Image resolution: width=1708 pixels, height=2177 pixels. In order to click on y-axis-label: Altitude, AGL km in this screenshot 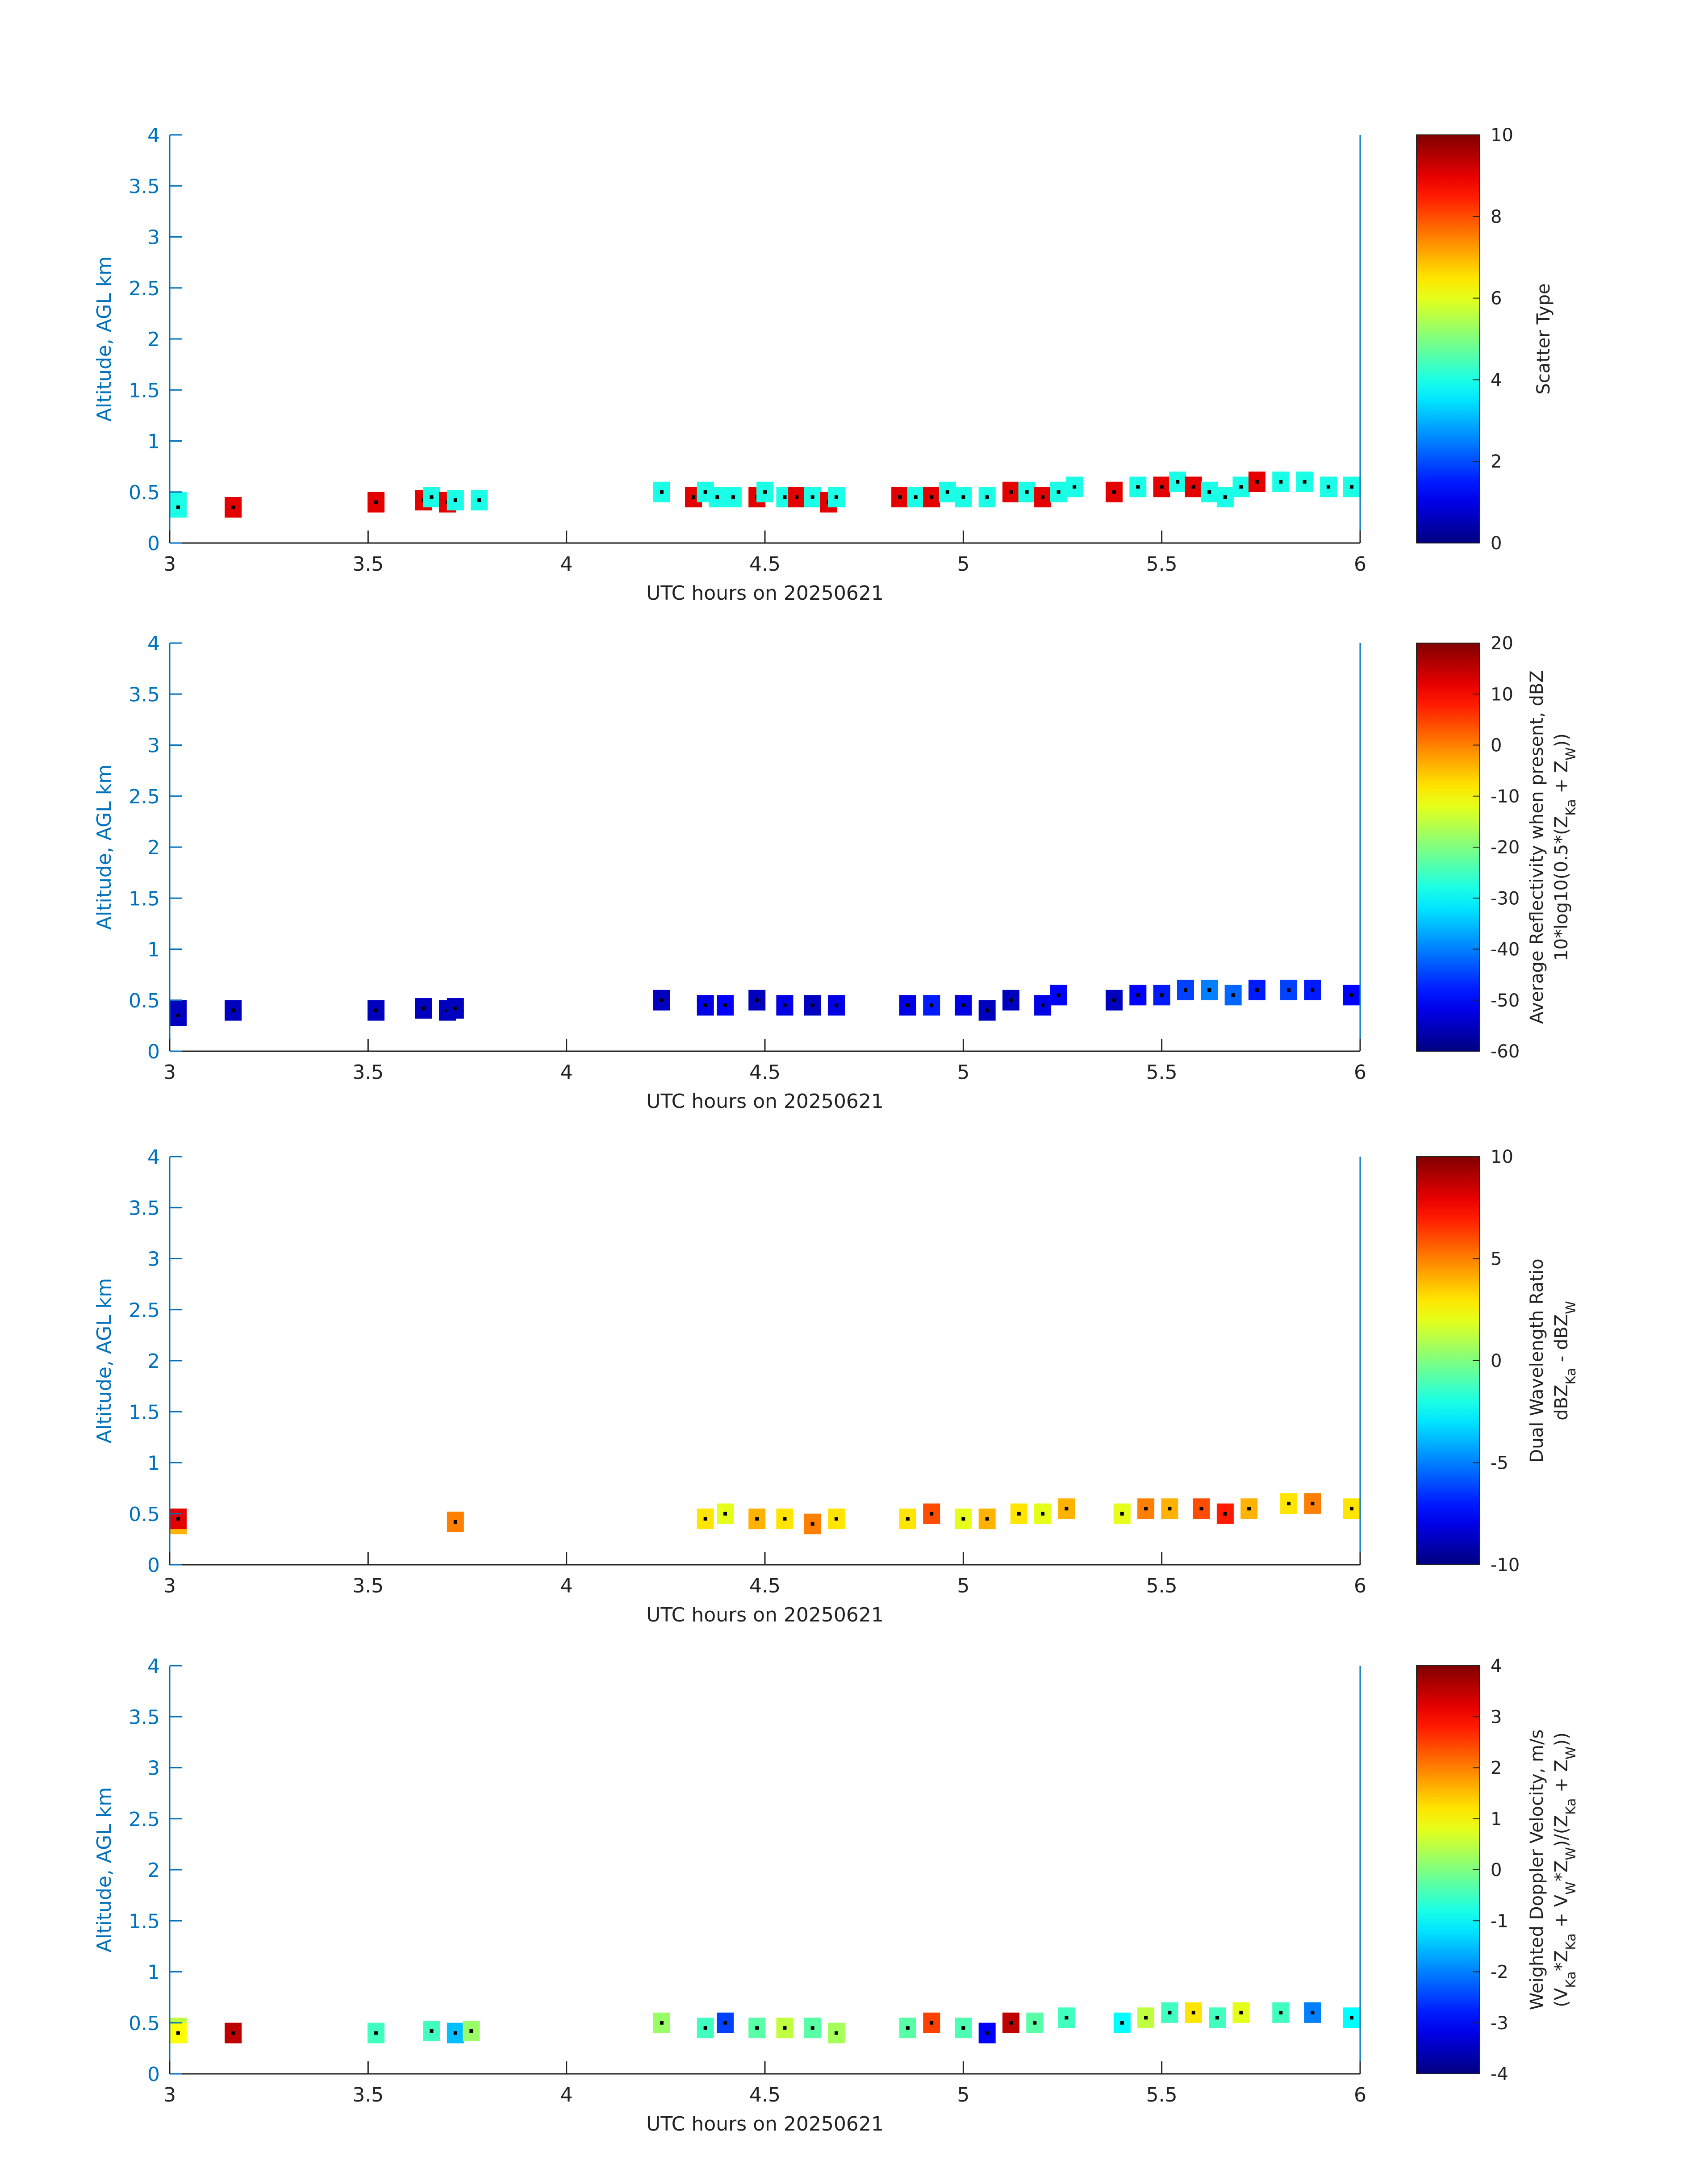, I will do `click(104, 1869)`.